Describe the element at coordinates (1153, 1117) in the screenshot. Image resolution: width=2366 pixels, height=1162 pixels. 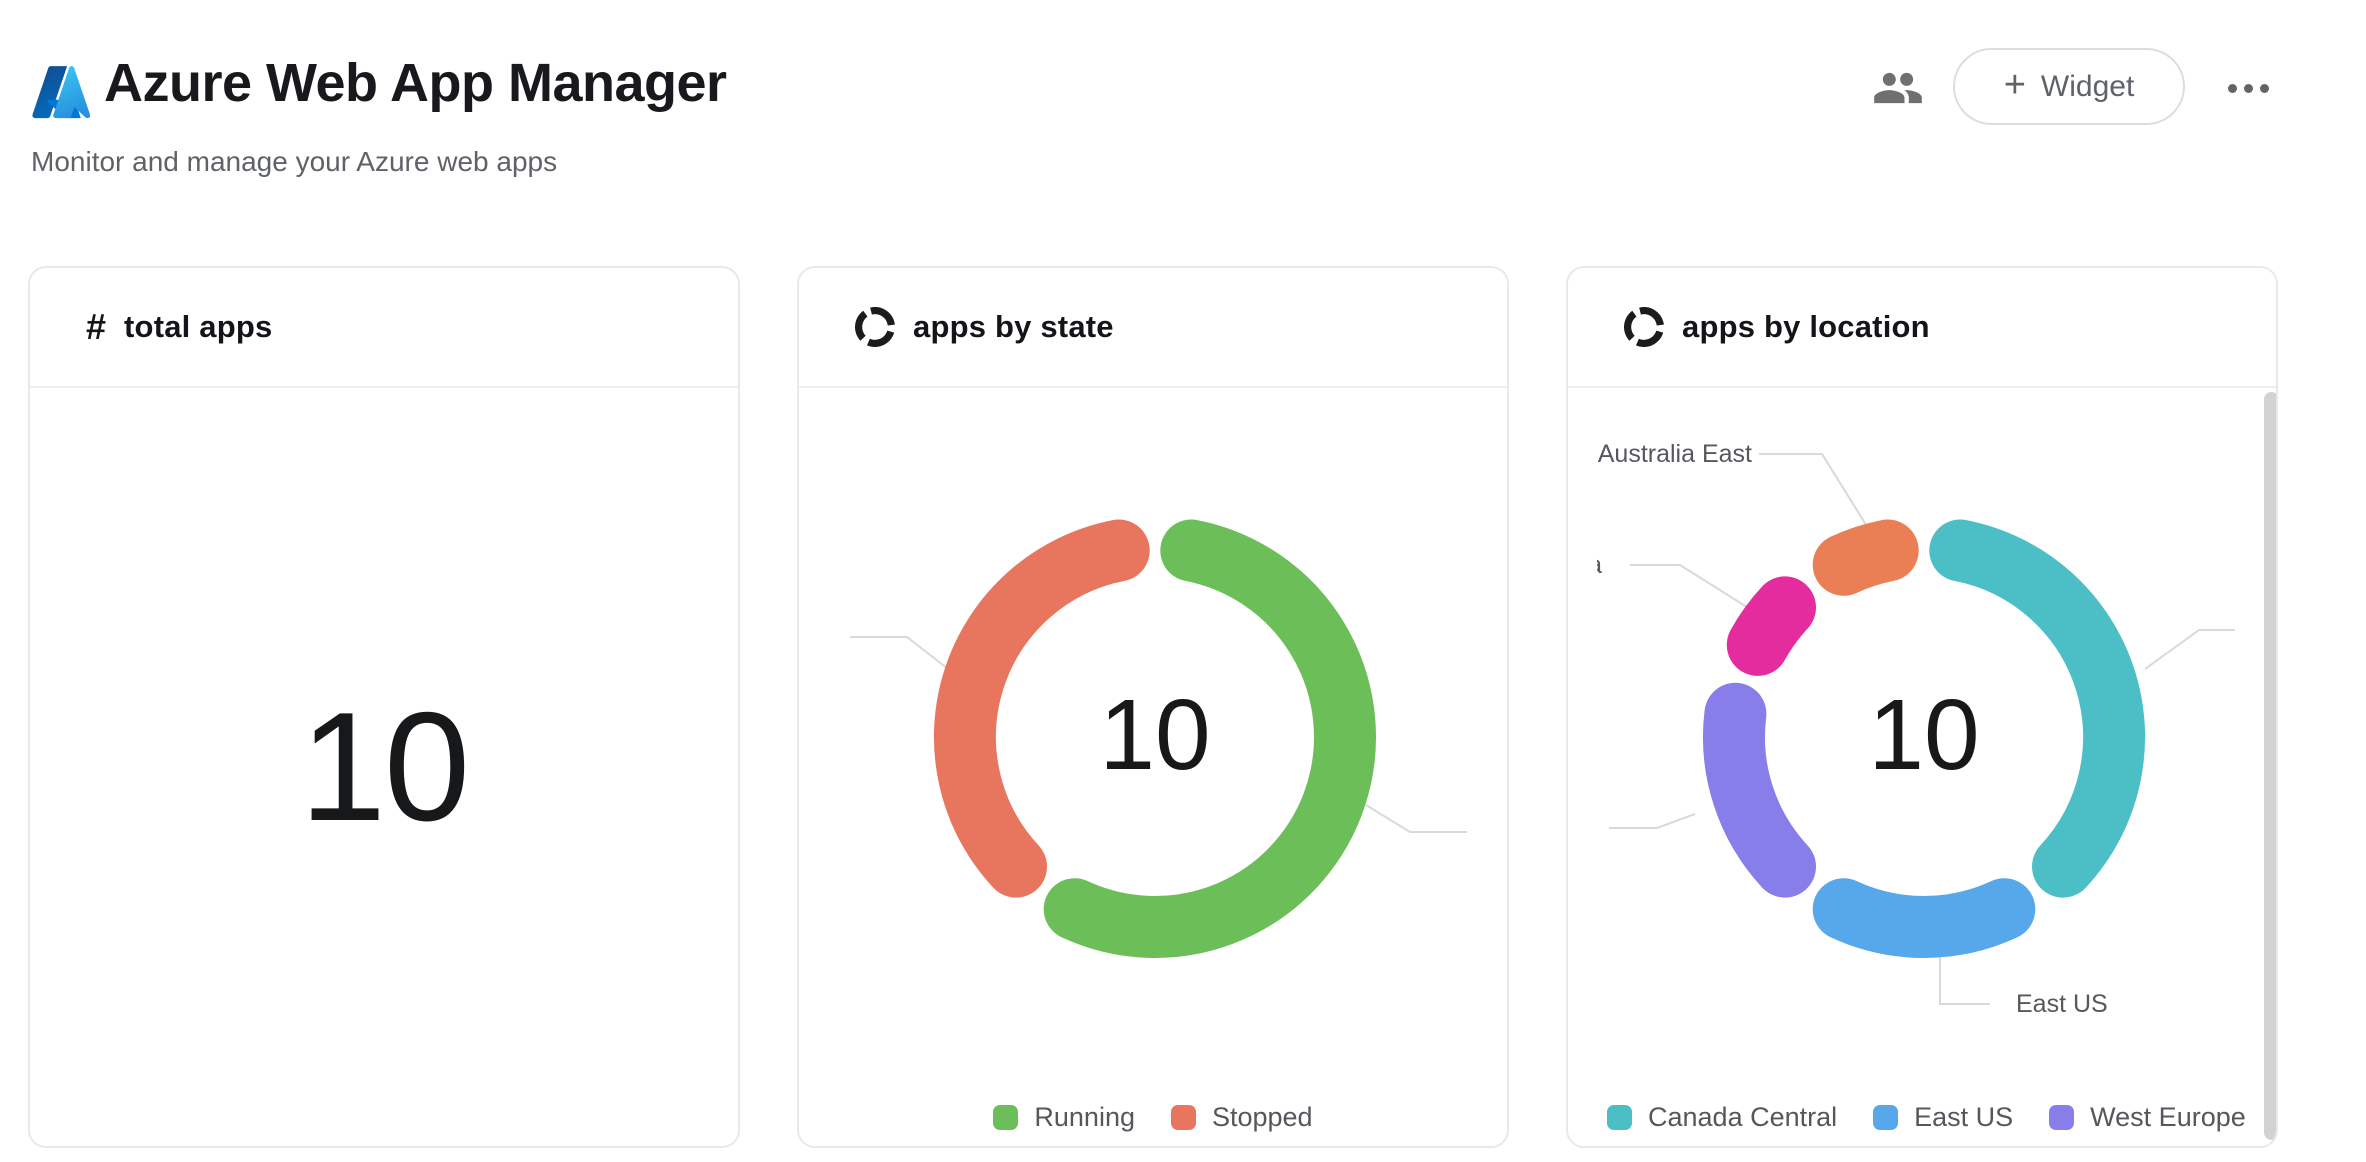
I see `apps-by-state-legend: Running Stopped` at that location.